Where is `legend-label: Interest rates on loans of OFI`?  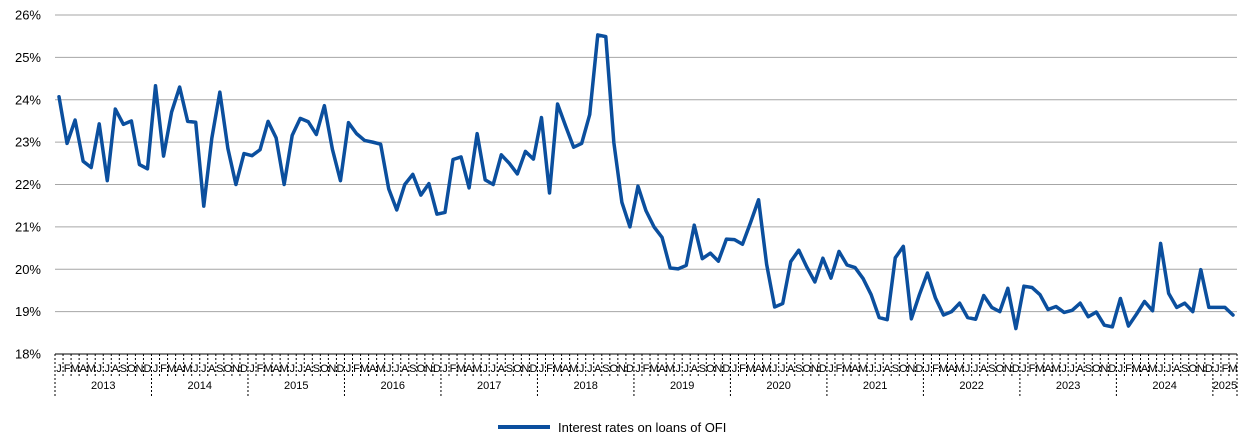
legend-label: Interest rates on loans of OFI is located at coordinates (642, 427).